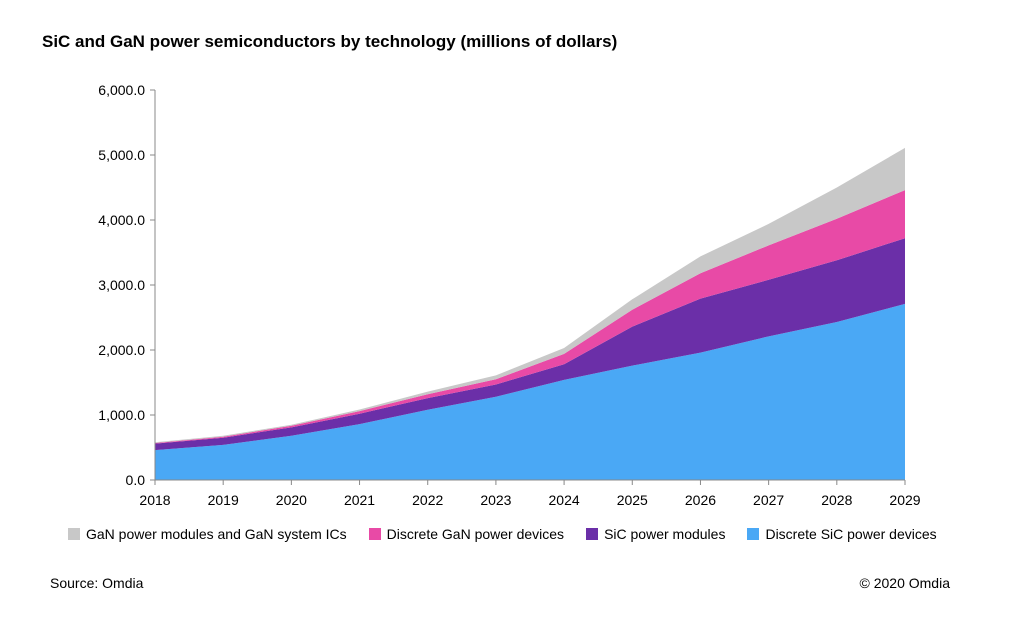 The image size is (1014, 620). What do you see at coordinates (427, 500) in the screenshot?
I see `x-tick-label: 2022` at bounding box center [427, 500].